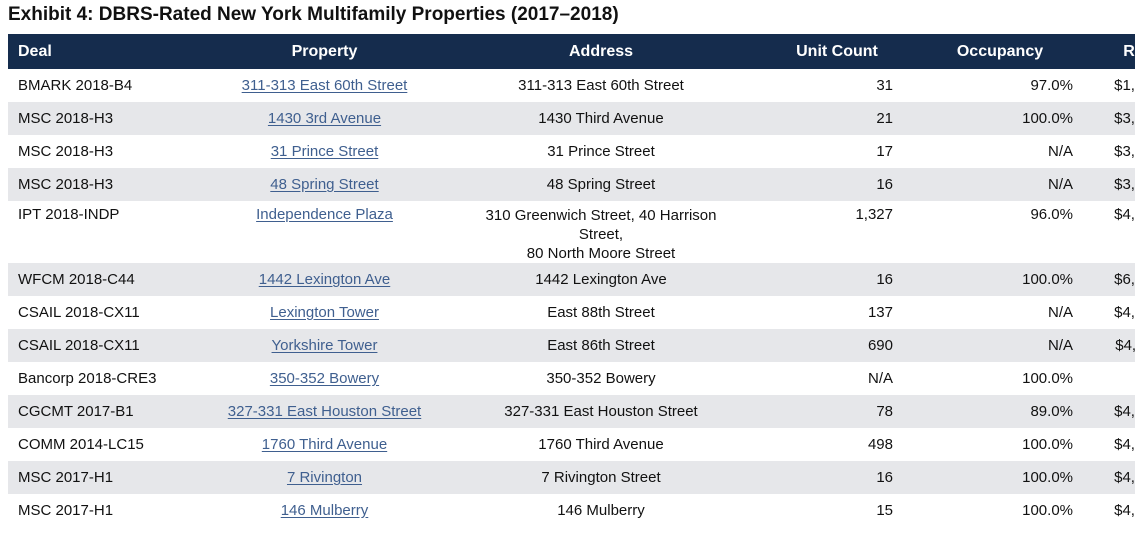  I want to click on address-line: East 88th Street, so click(601, 312).